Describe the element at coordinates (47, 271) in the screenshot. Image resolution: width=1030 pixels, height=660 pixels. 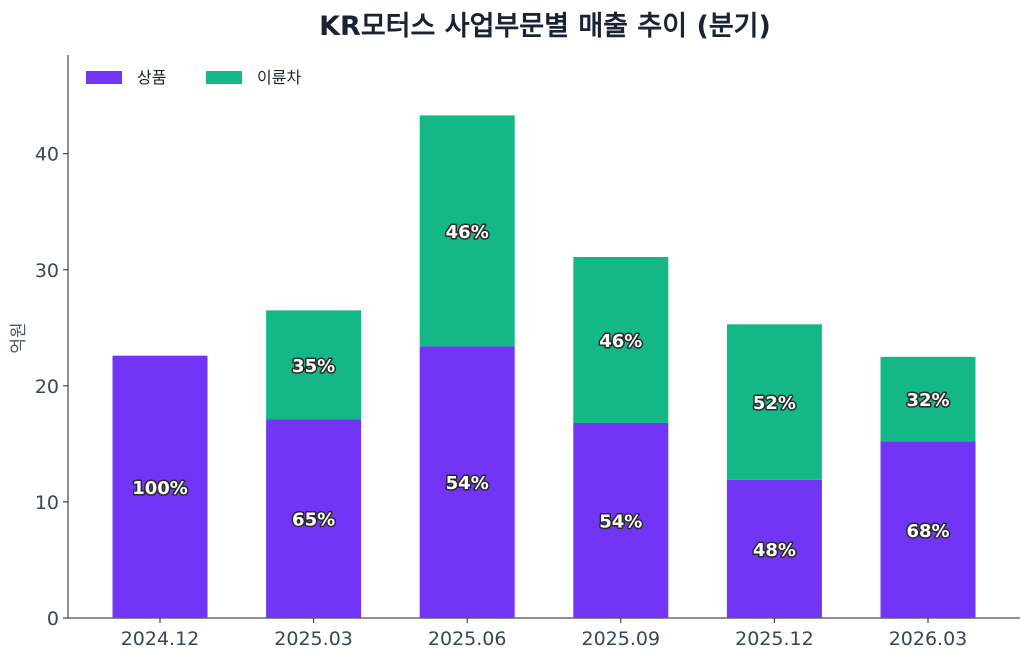
I see `y-tick-label: 30` at that location.